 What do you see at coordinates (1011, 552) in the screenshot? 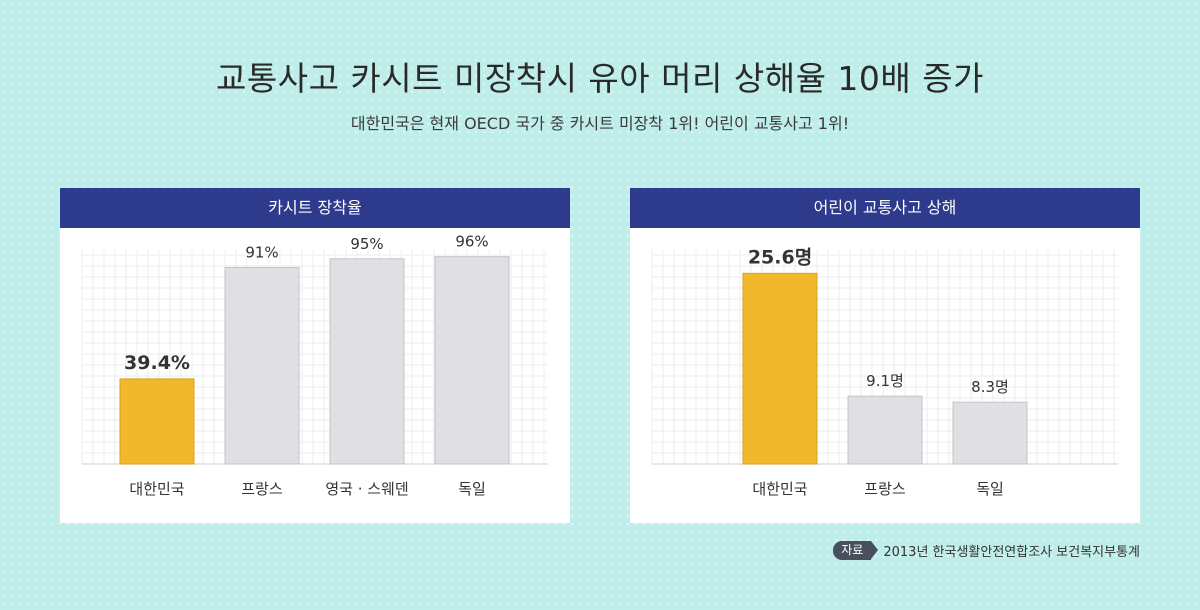
I see `source-text: 2013년 한국생활안전연합조사 보건복지부통계` at bounding box center [1011, 552].